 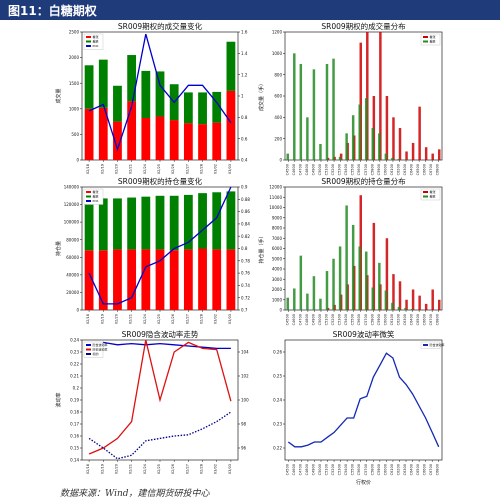 What do you see at coordinates (245, 400) in the screenshot?
I see `y2-tick-label: 100` at bounding box center [245, 400].